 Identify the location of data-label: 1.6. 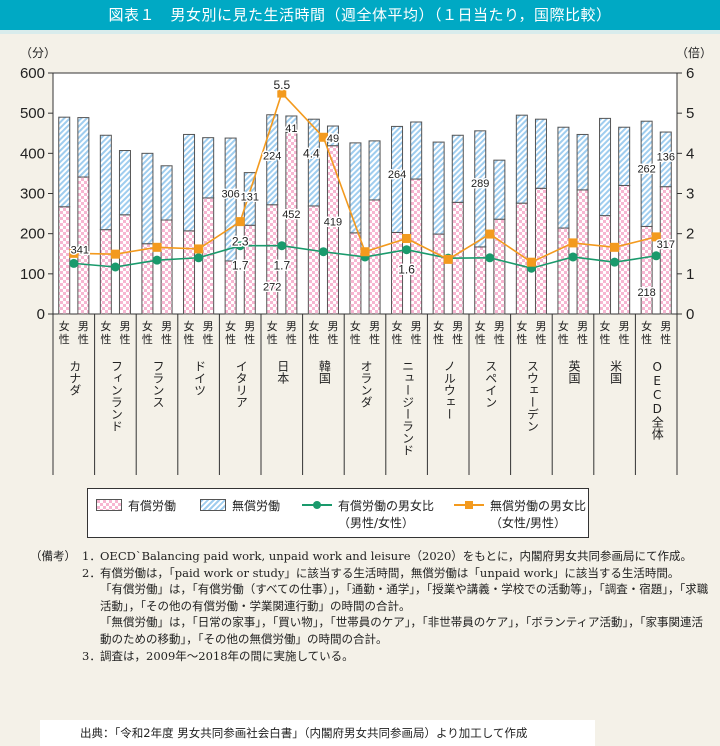
(406, 270).